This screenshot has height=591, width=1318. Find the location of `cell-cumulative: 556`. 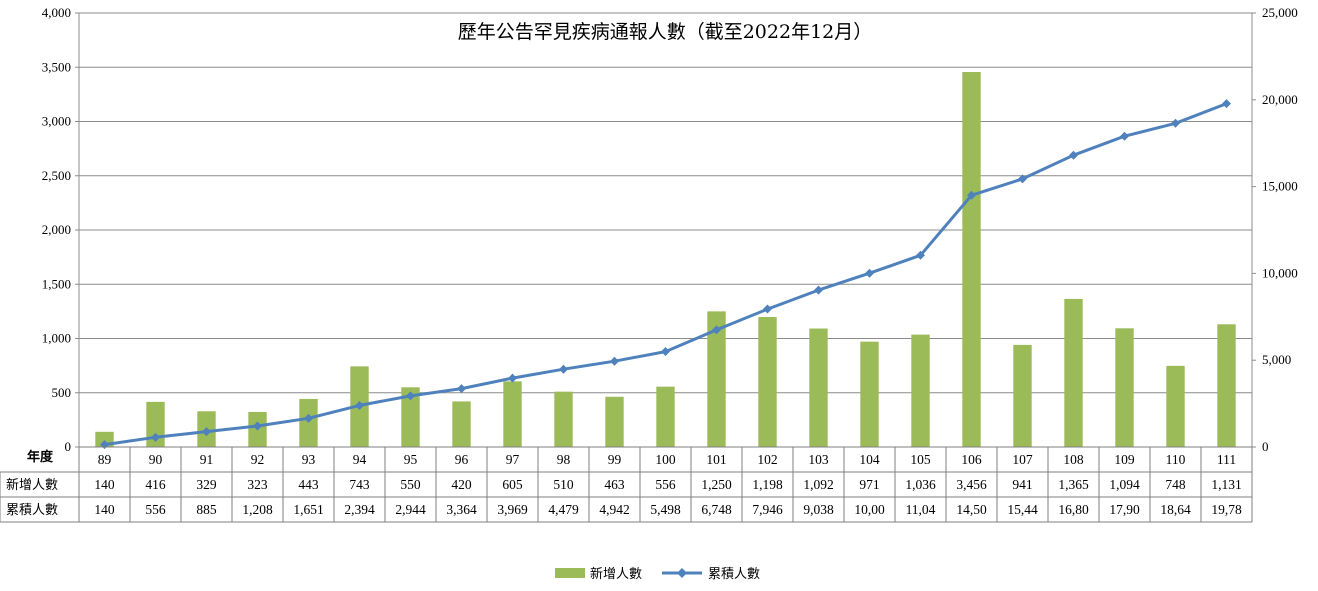

cell-cumulative: 556 is located at coordinates (155, 509).